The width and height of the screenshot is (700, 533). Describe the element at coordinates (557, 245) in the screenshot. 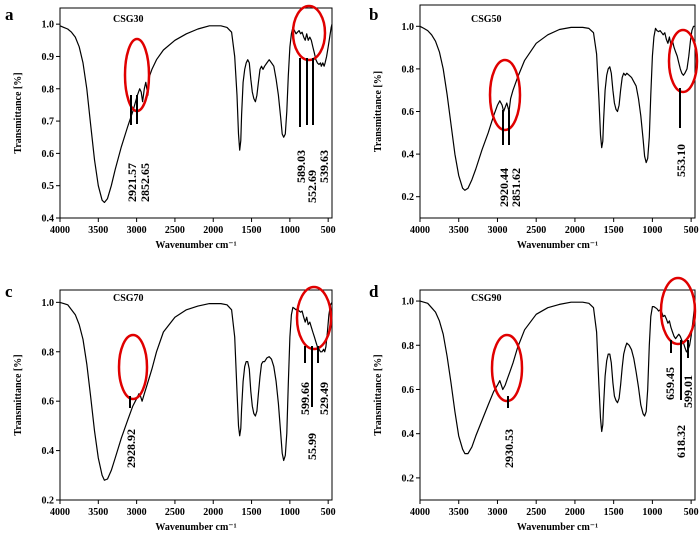

I see `panel-b-x-axis-label: Wavenumber cm⁻¹` at that location.